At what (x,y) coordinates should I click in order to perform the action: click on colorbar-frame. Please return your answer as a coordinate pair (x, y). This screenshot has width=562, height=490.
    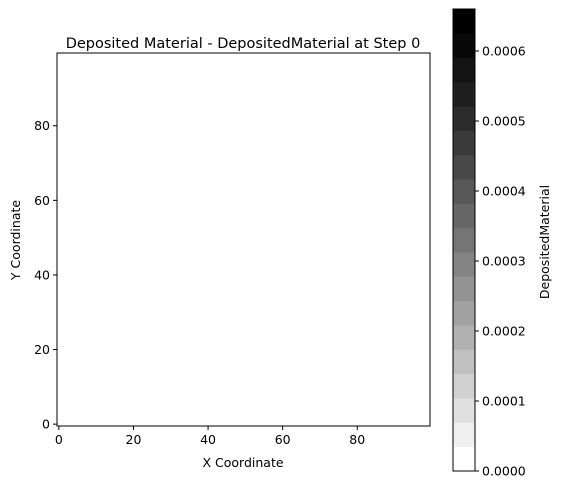
    Looking at the image, I should click on (464, 240).